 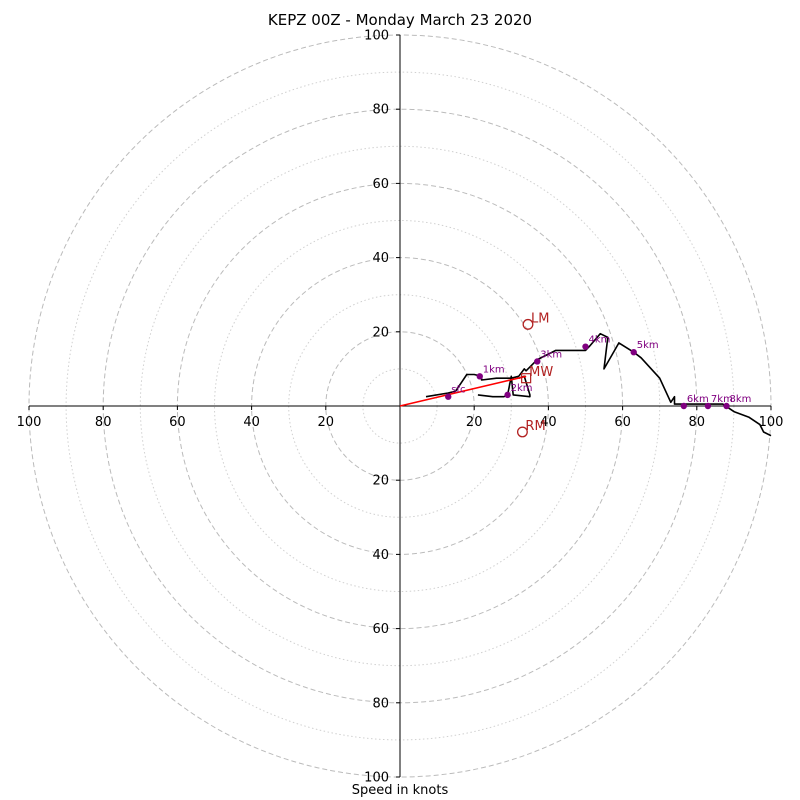 I want to click on level-label-6km: 6km, so click(x=698, y=399).